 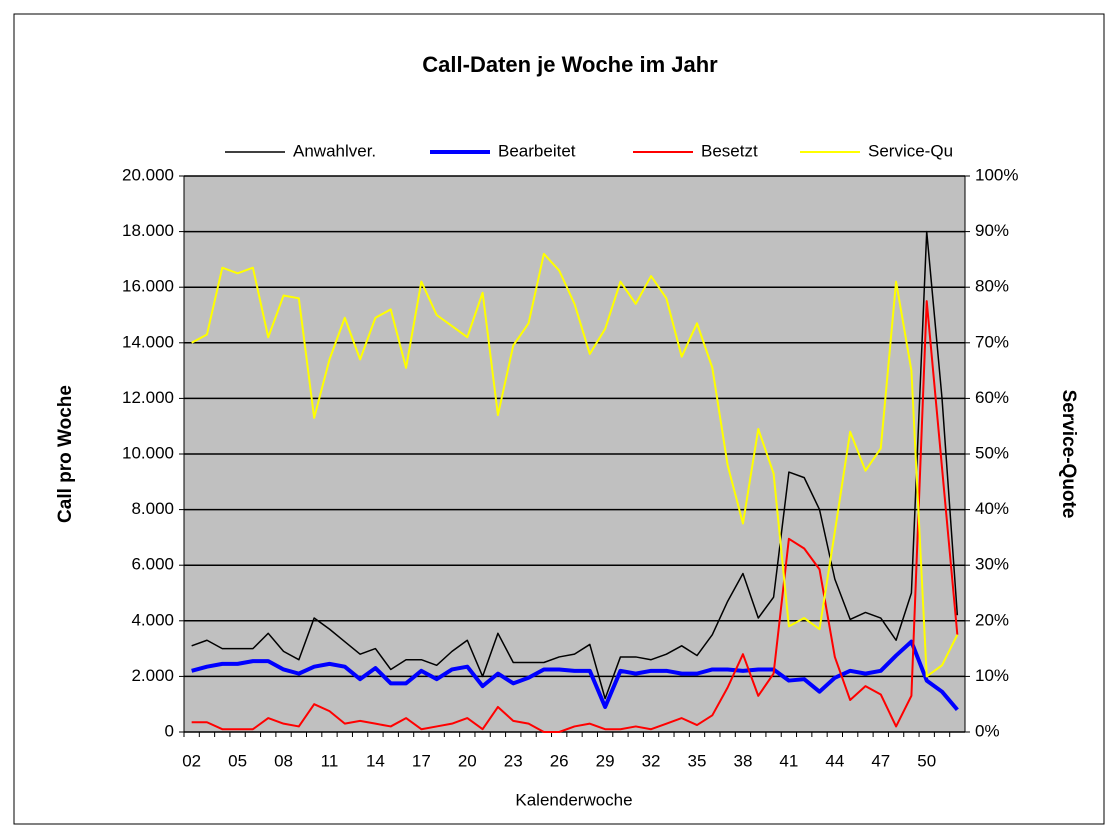 What do you see at coordinates (926, 760) in the screenshot?
I see `x-tick-label: 50` at bounding box center [926, 760].